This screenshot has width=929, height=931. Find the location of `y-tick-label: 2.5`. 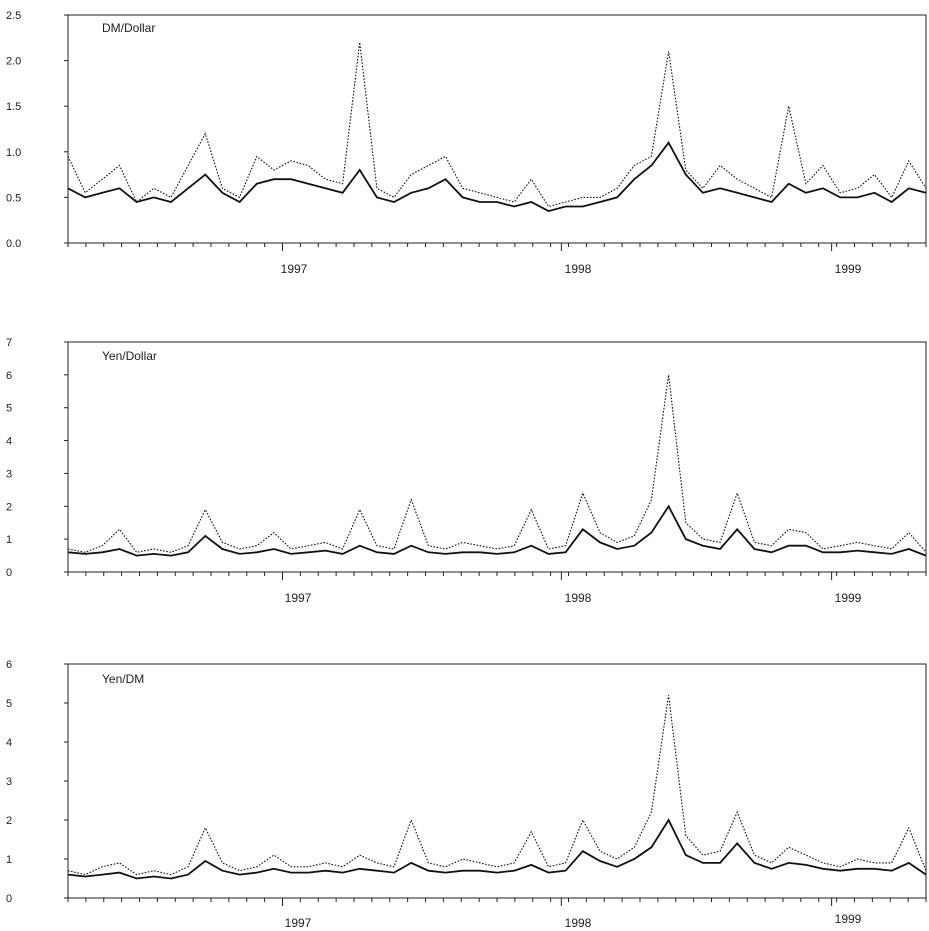

y-tick-label: 2.5 is located at coordinates (13, 16).